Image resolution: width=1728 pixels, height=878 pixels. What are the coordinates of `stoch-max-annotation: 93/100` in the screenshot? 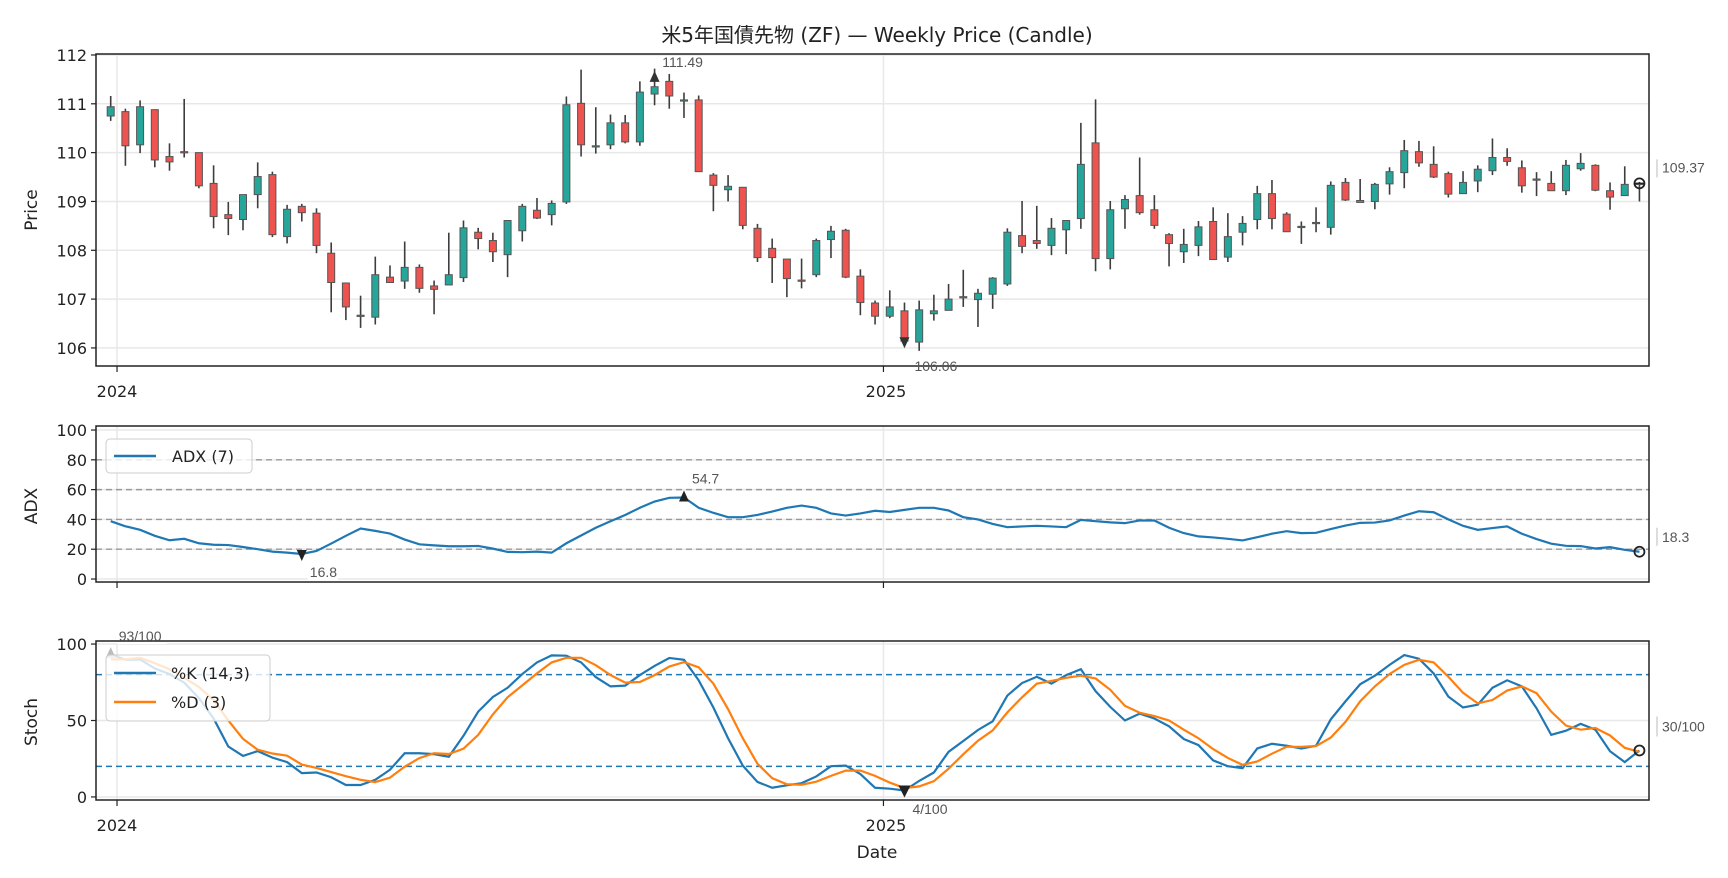 It's located at (140, 636).